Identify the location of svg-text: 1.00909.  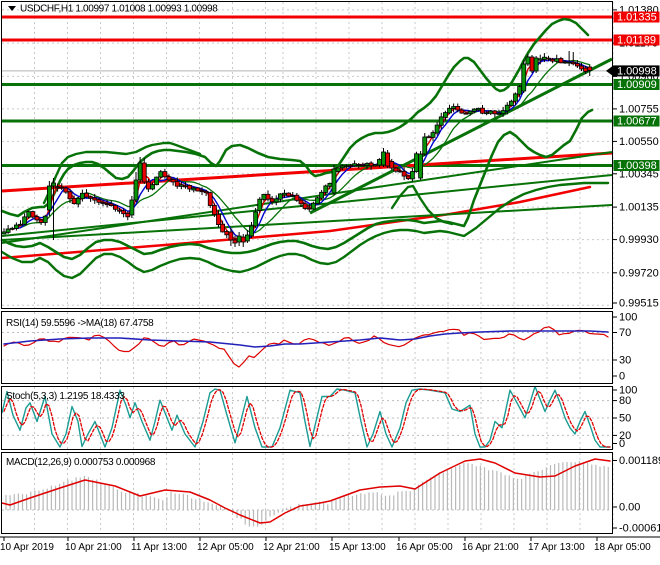
(637, 85).